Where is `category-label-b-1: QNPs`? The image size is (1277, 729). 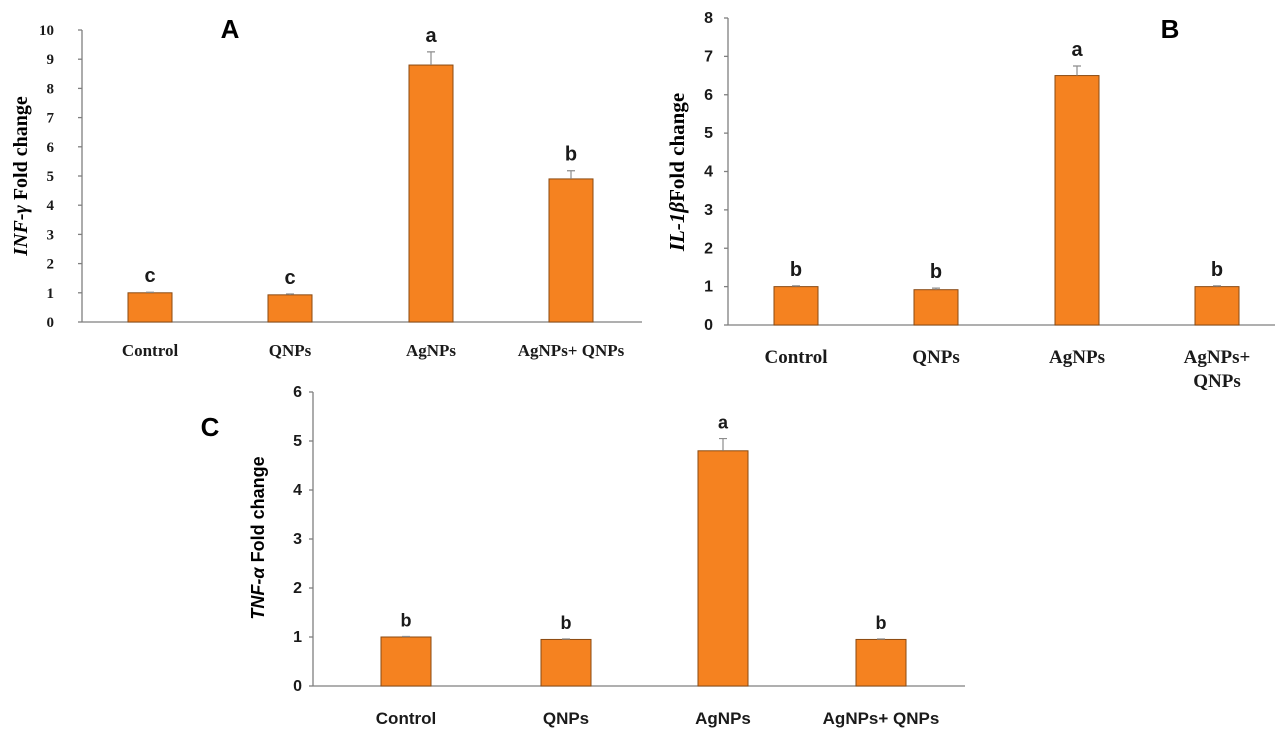
category-label-b-1: QNPs is located at coordinates (936, 357).